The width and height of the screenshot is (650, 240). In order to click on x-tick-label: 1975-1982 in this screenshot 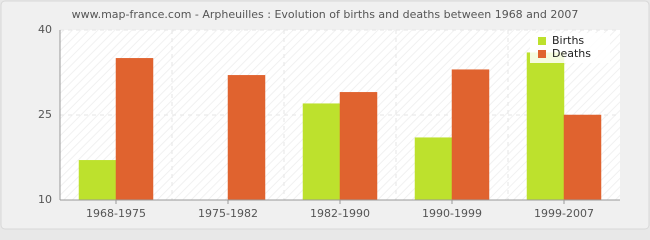, I will do `click(228, 213)`.